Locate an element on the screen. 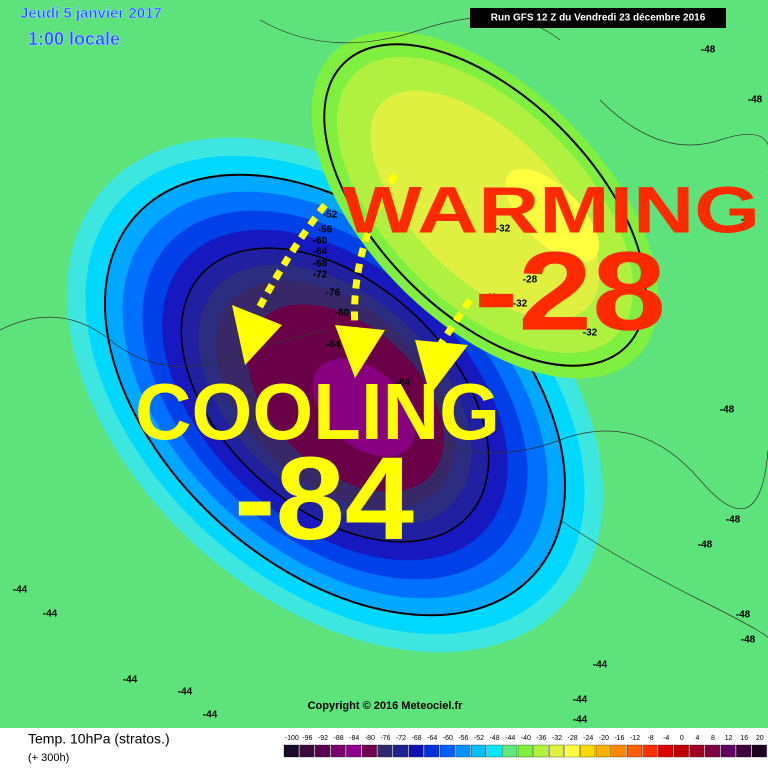 The width and height of the screenshot is (768, 768). scale-label: -8 is located at coordinates (650, 738).